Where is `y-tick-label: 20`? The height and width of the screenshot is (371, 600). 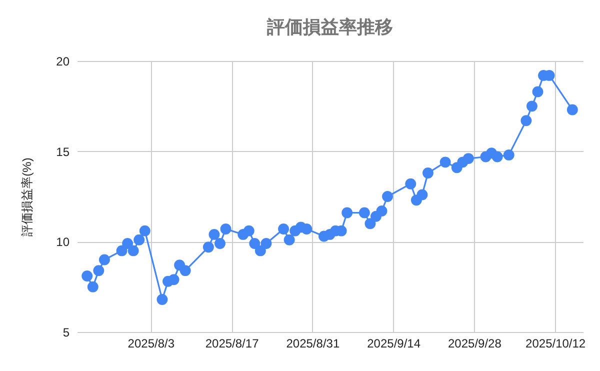 y-tick-label: 20 is located at coordinates (63, 61).